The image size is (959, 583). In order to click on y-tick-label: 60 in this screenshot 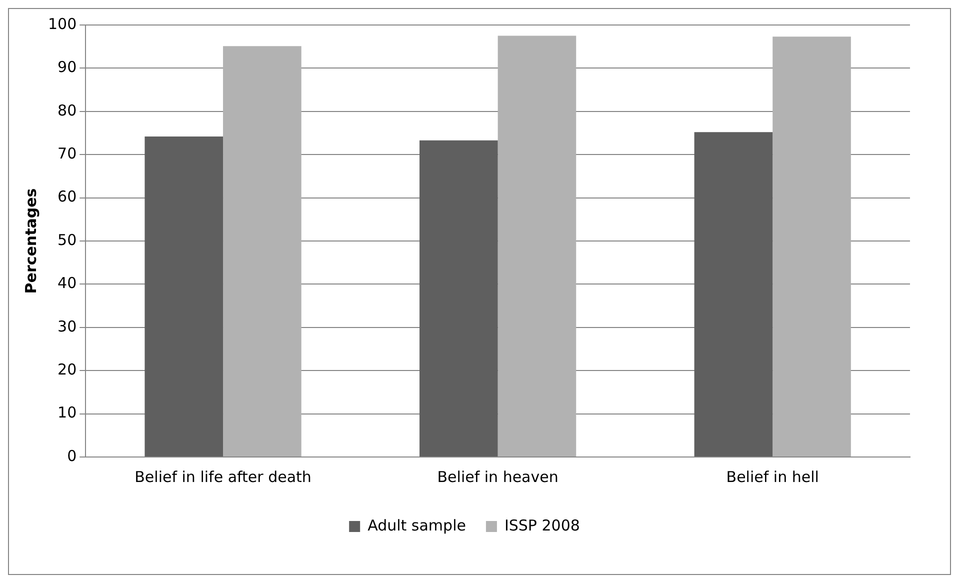, I will do `click(67, 197)`.